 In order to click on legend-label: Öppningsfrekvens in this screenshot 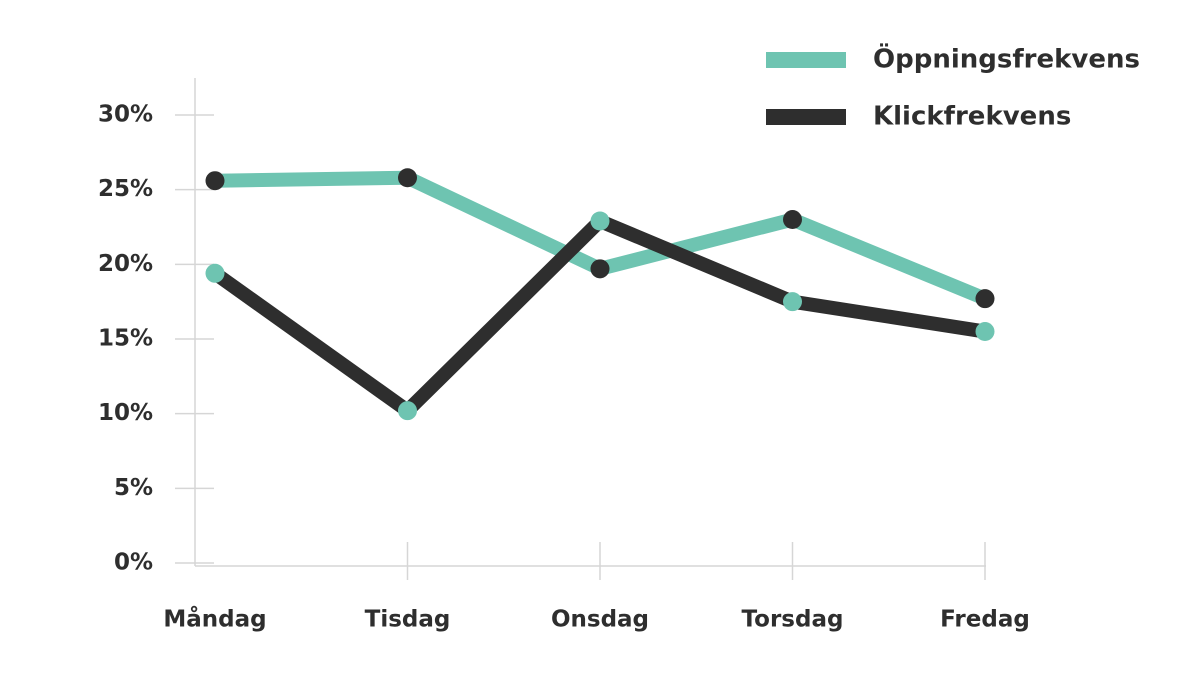, I will do `click(1006, 58)`.